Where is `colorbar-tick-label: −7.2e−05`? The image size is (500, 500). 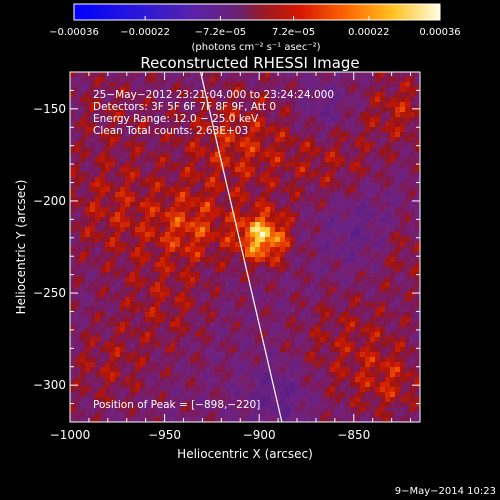
colorbar-tick-label: −7.2e−05 is located at coordinates (221, 32).